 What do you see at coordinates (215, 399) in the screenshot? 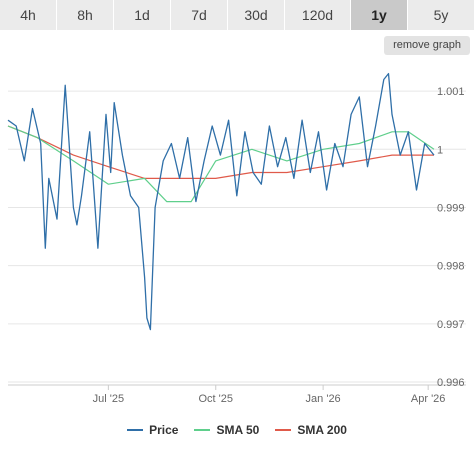
I see `x-tick-label: Oct '25` at bounding box center [215, 399].